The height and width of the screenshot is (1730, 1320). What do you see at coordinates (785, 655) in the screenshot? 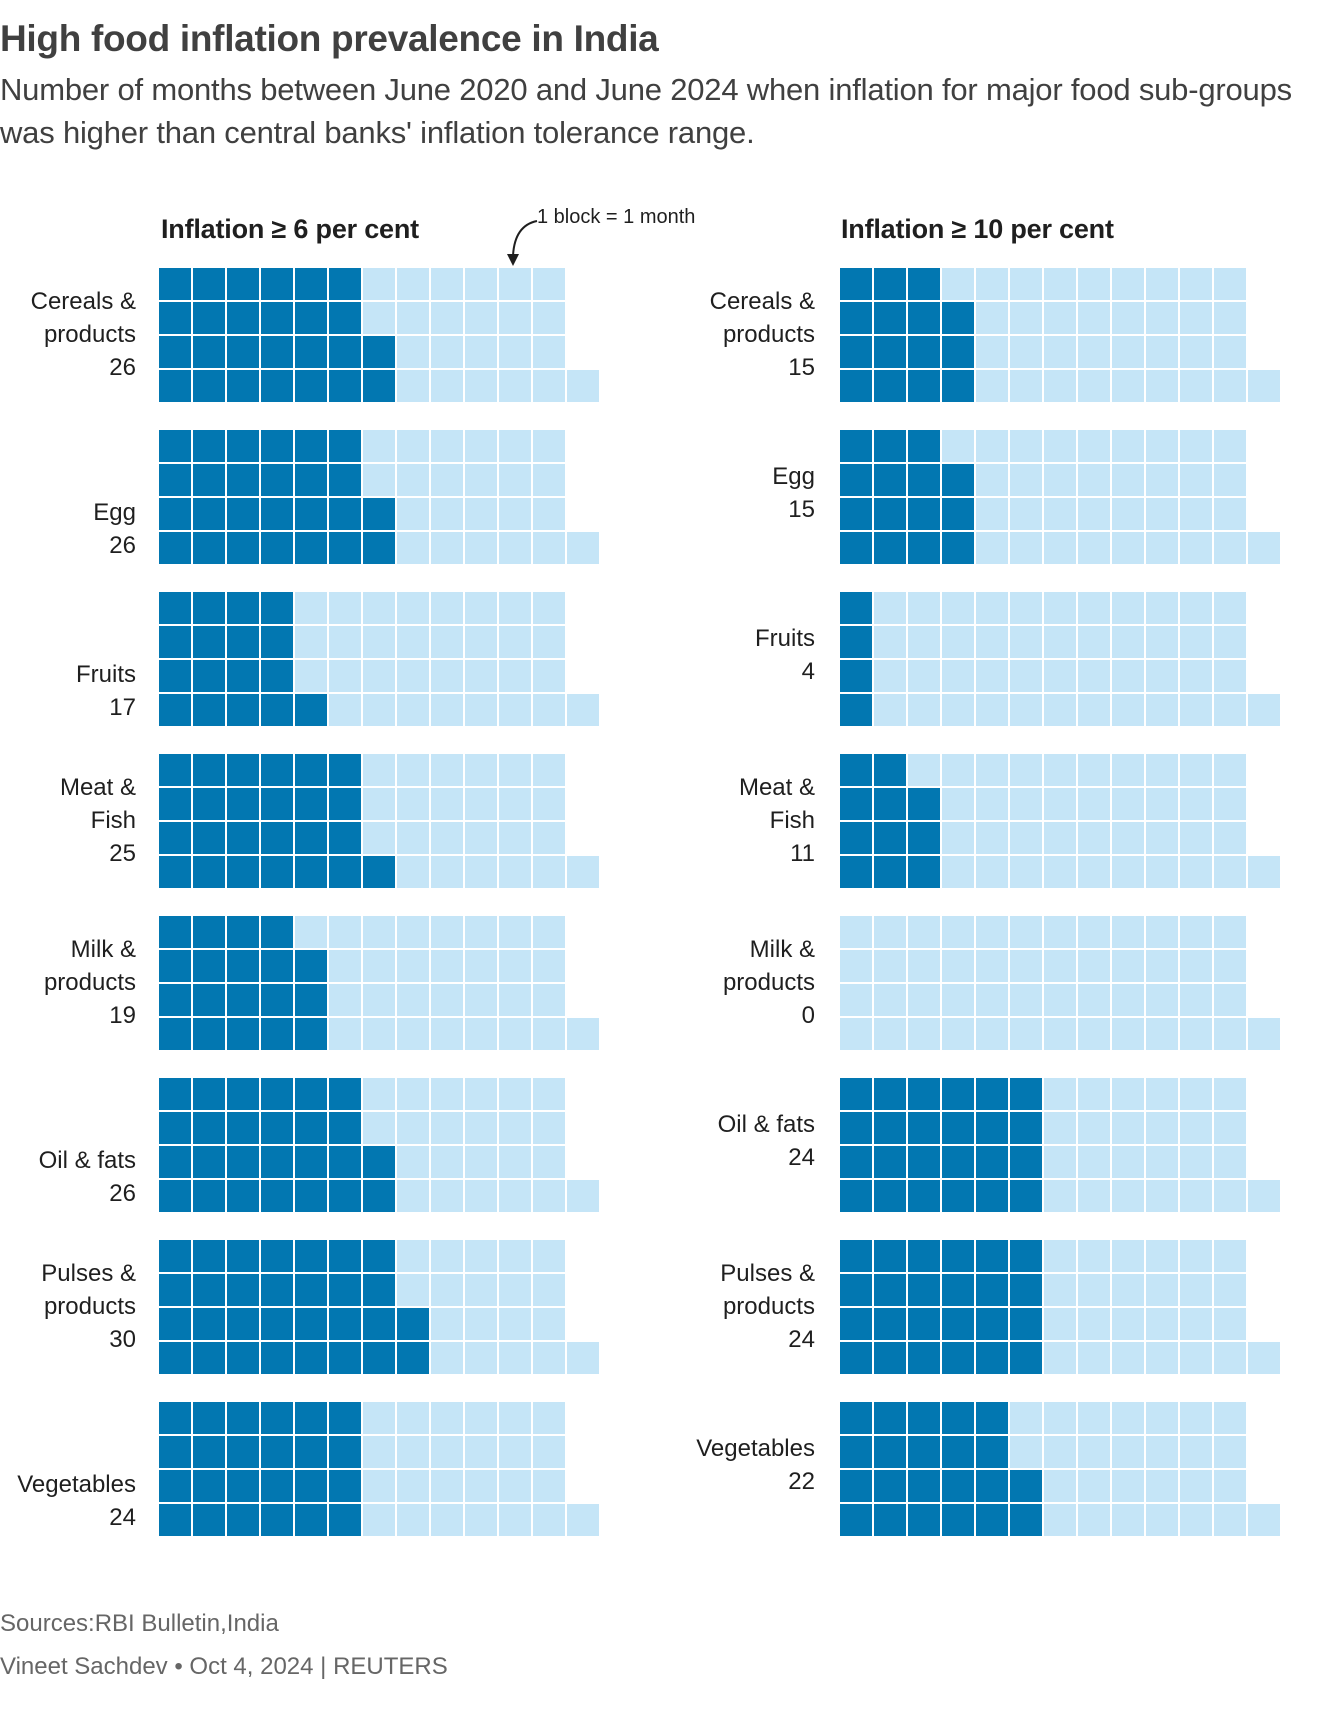
I see `category-label: Fruits 4` at bounding box center [785, 655].